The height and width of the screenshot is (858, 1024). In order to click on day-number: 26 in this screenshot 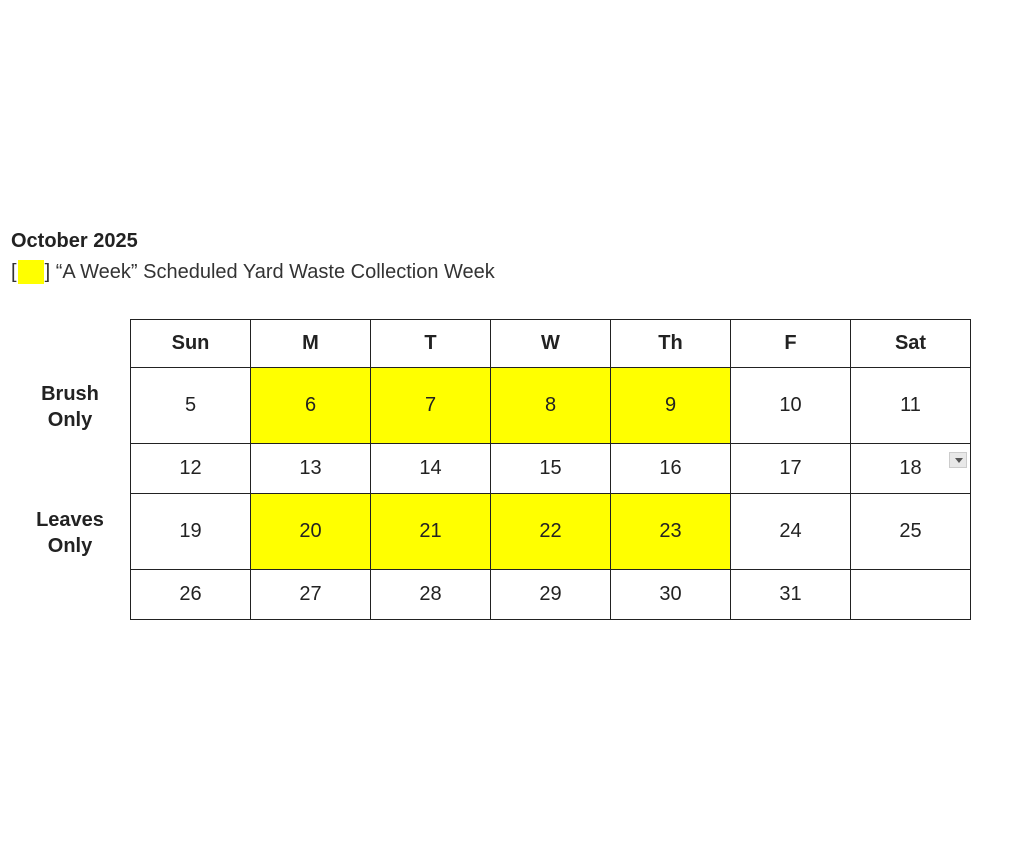, I will do `click(190, 594)`.